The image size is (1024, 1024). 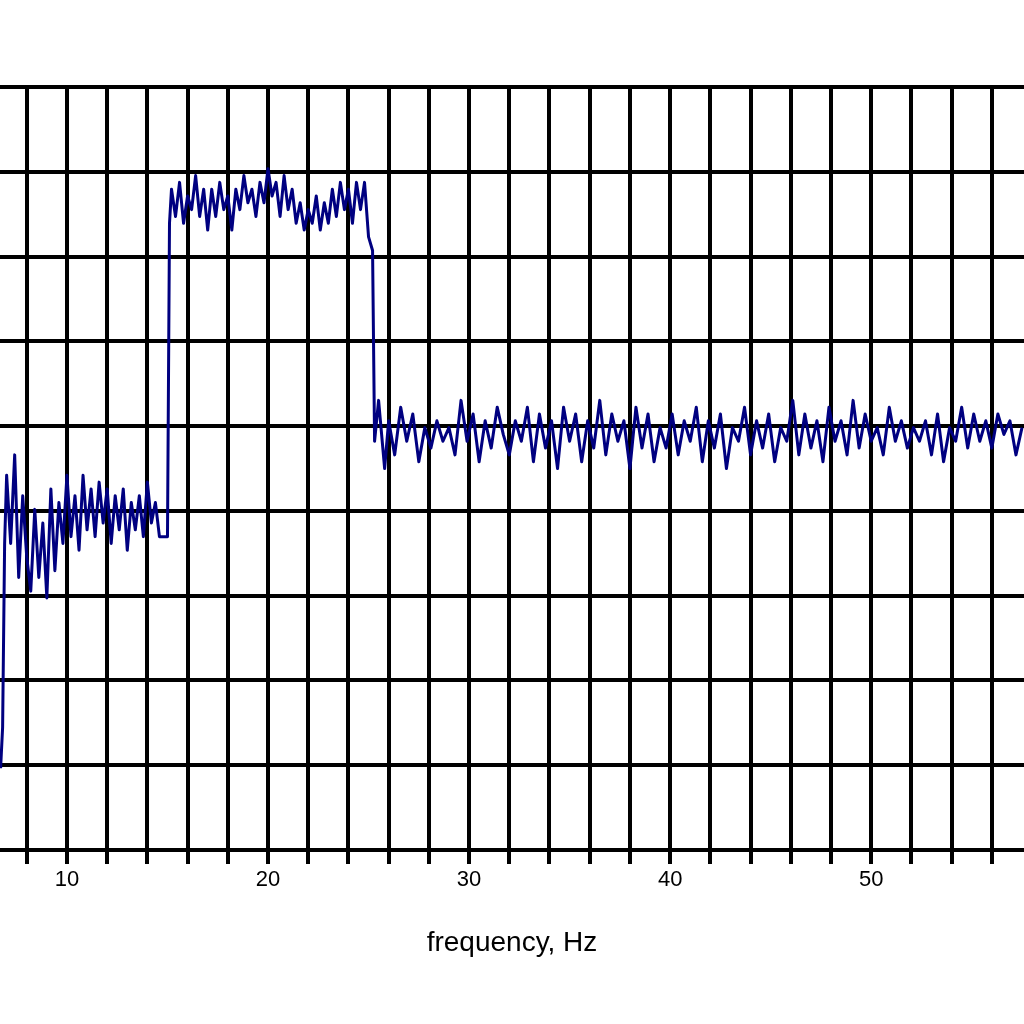 I want to click on x-tick-label: 10, so click(x=67, y=879).